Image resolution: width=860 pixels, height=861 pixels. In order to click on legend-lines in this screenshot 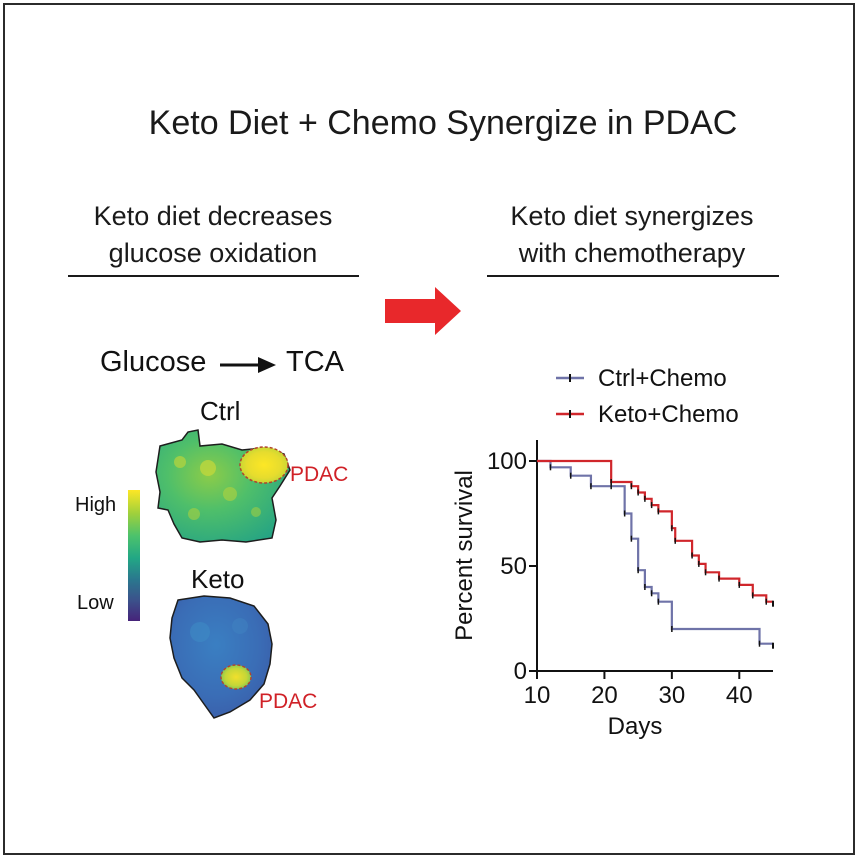, I will do `click(570, 396)`.